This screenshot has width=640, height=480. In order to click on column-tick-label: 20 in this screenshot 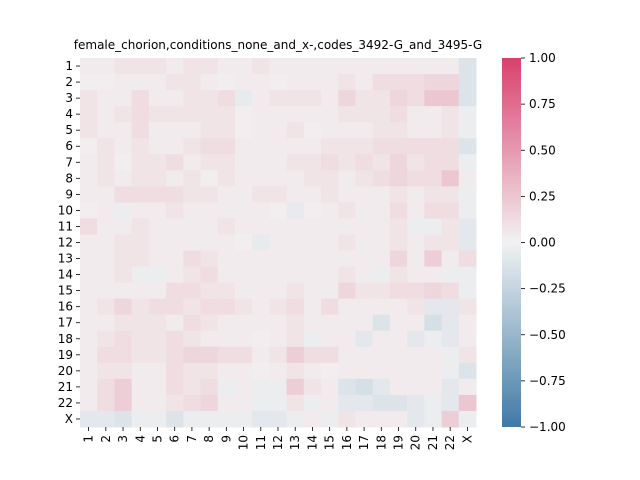, I will do `click(416, 442)`.